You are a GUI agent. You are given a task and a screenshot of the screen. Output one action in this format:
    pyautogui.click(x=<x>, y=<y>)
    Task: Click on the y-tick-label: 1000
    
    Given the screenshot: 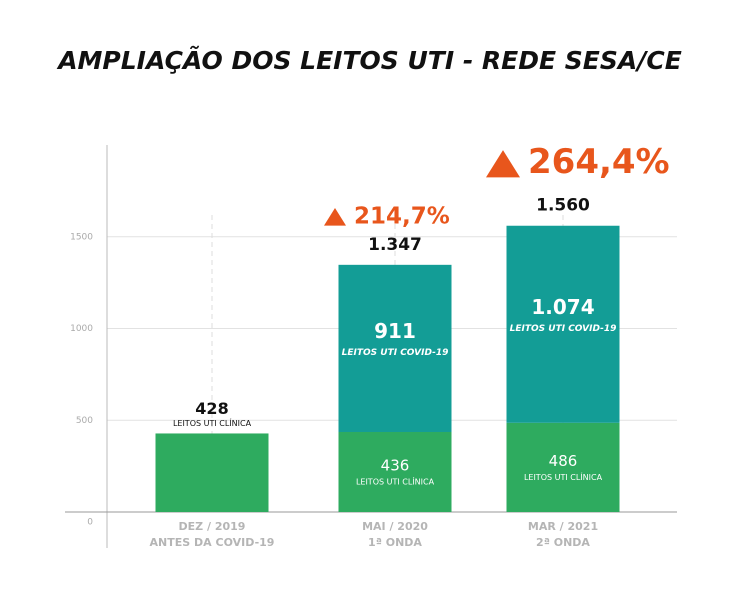 What is the action you would take?
    pyautogui.click(x=81, y=329)
    